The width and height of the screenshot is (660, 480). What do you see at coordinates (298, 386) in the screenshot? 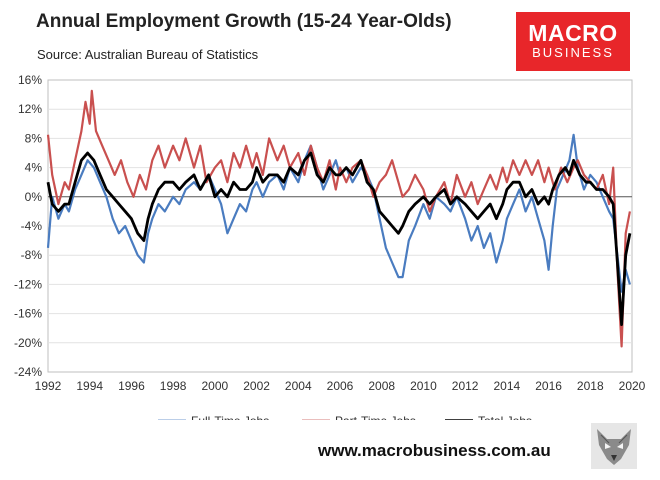
I see `x-tick-label: 2004` at bounding box center [298, 386].